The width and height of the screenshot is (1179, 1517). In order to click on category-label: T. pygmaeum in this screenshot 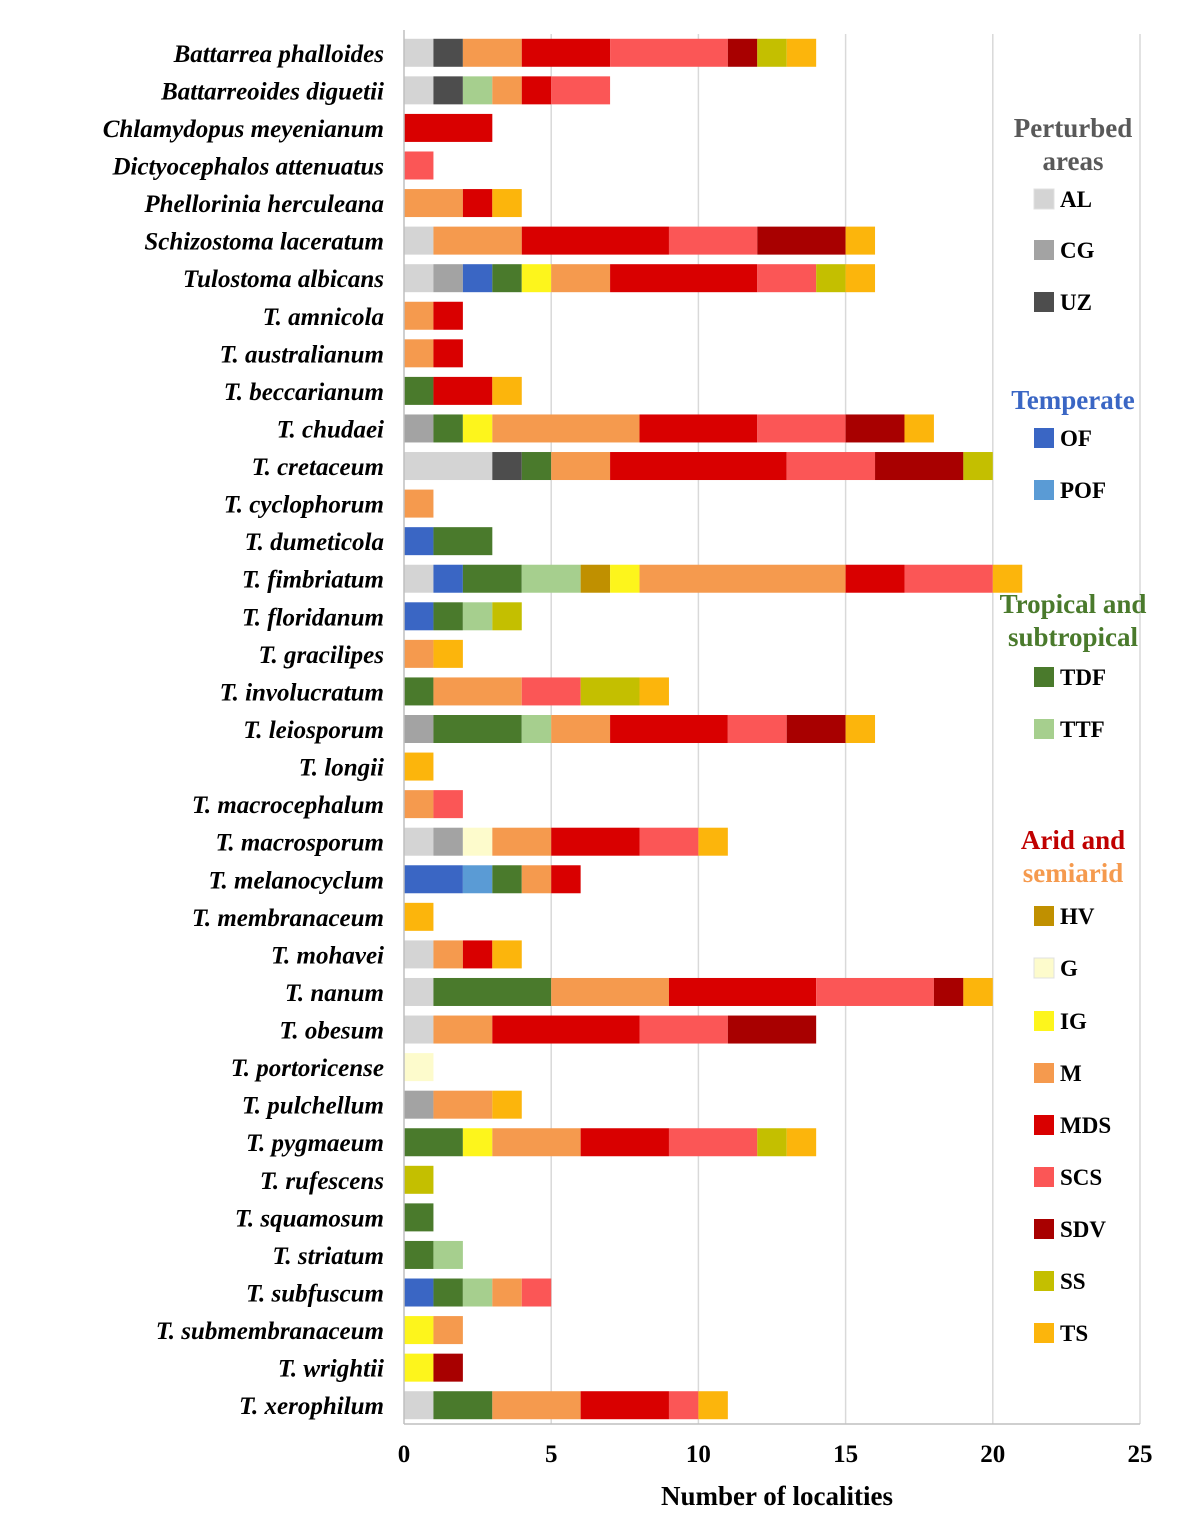, I will do `click(315, 1143)`.